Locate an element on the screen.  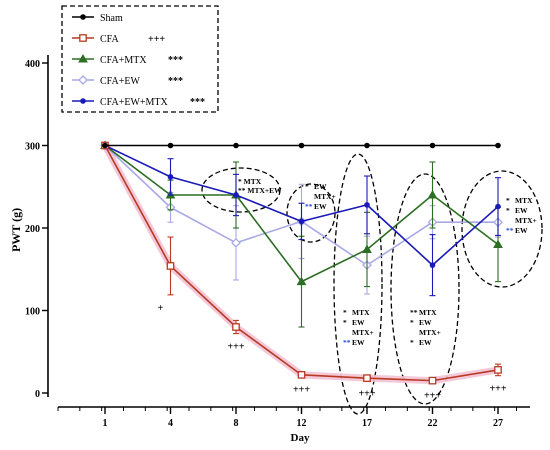
legend-label-cfa-ew-mtx: CFA+EW+MTX is located at coordinates (134, 102).